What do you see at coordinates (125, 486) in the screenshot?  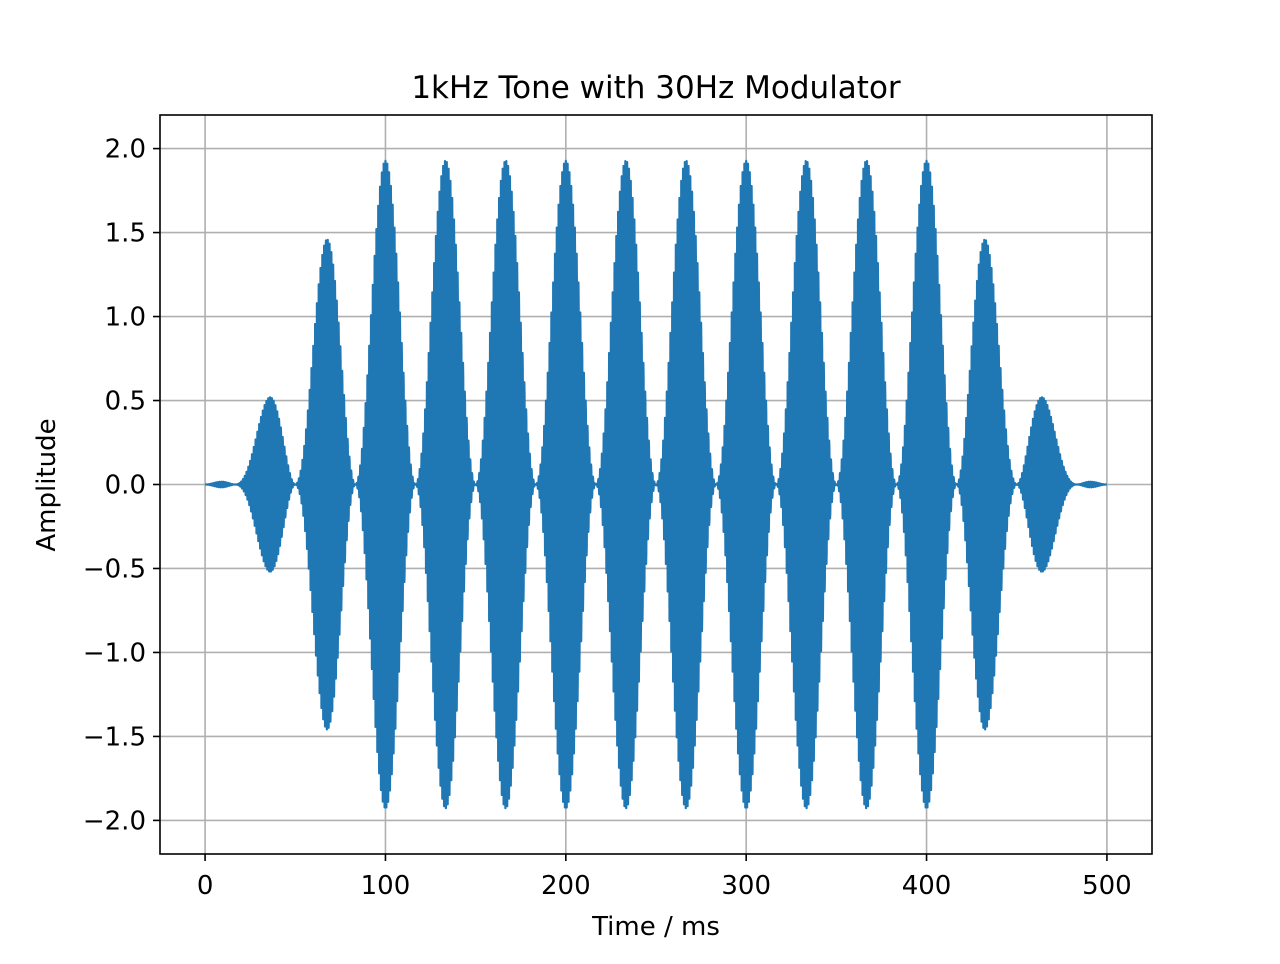 I see `y-tick-label: 0.0` at bounding box center [125, 486].